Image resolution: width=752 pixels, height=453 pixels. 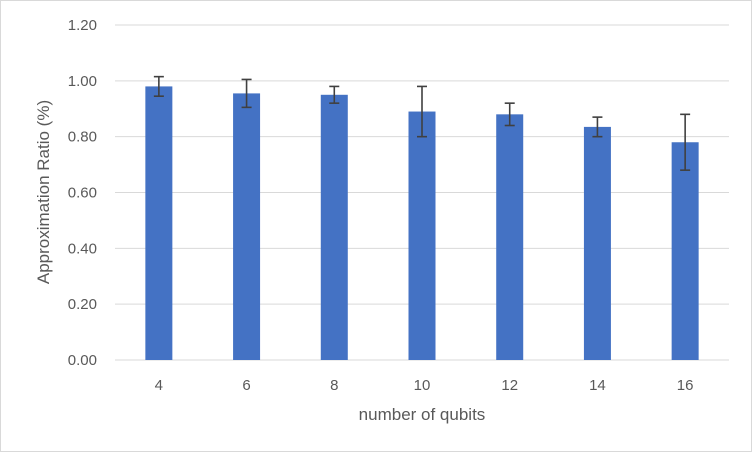 I want to click on y-axis-ticks: 0.00 0.20 0.40 0.60 0.80 1.00 1.20, so click(x=82, y=193).